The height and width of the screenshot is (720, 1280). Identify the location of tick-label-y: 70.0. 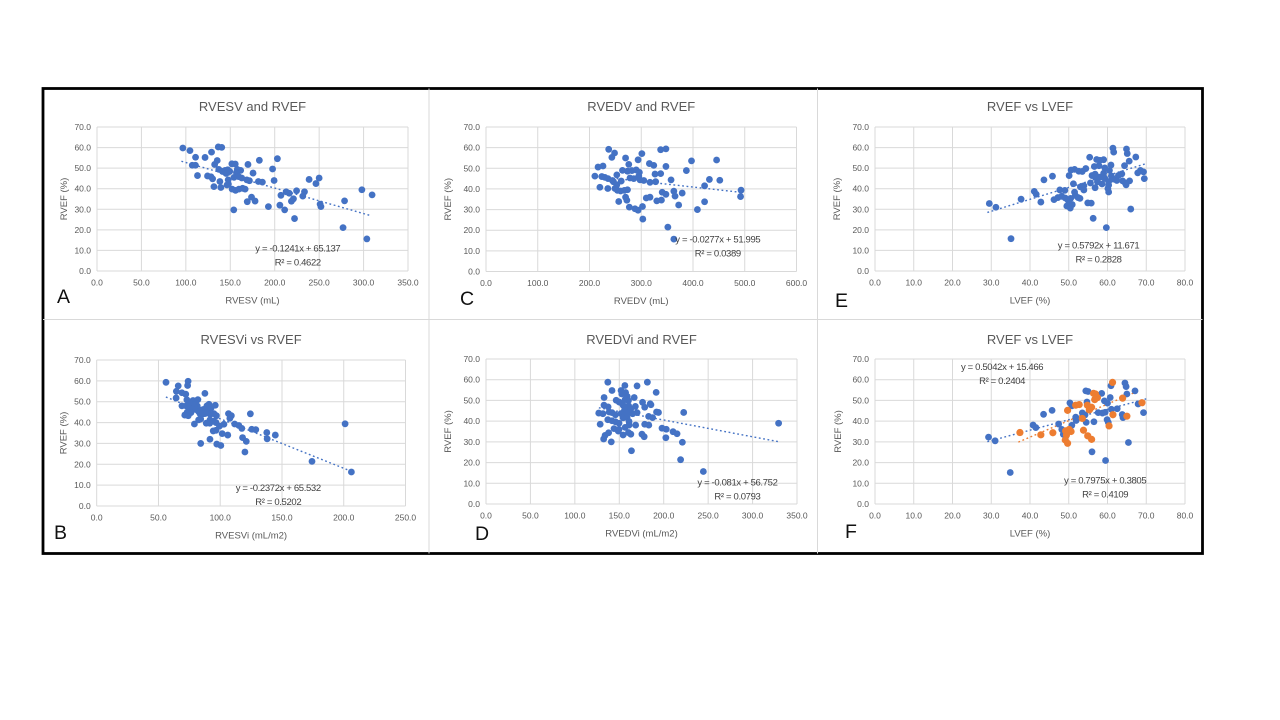
(471, 127).